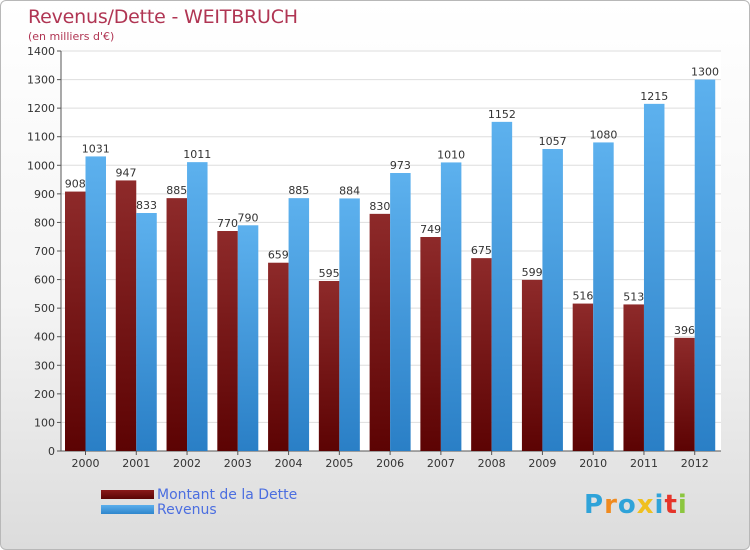 The image size is (750, 550). Describe the element at coordinates (44, 422) in the screenshot. I see `y-tick-label: 100` at that location.